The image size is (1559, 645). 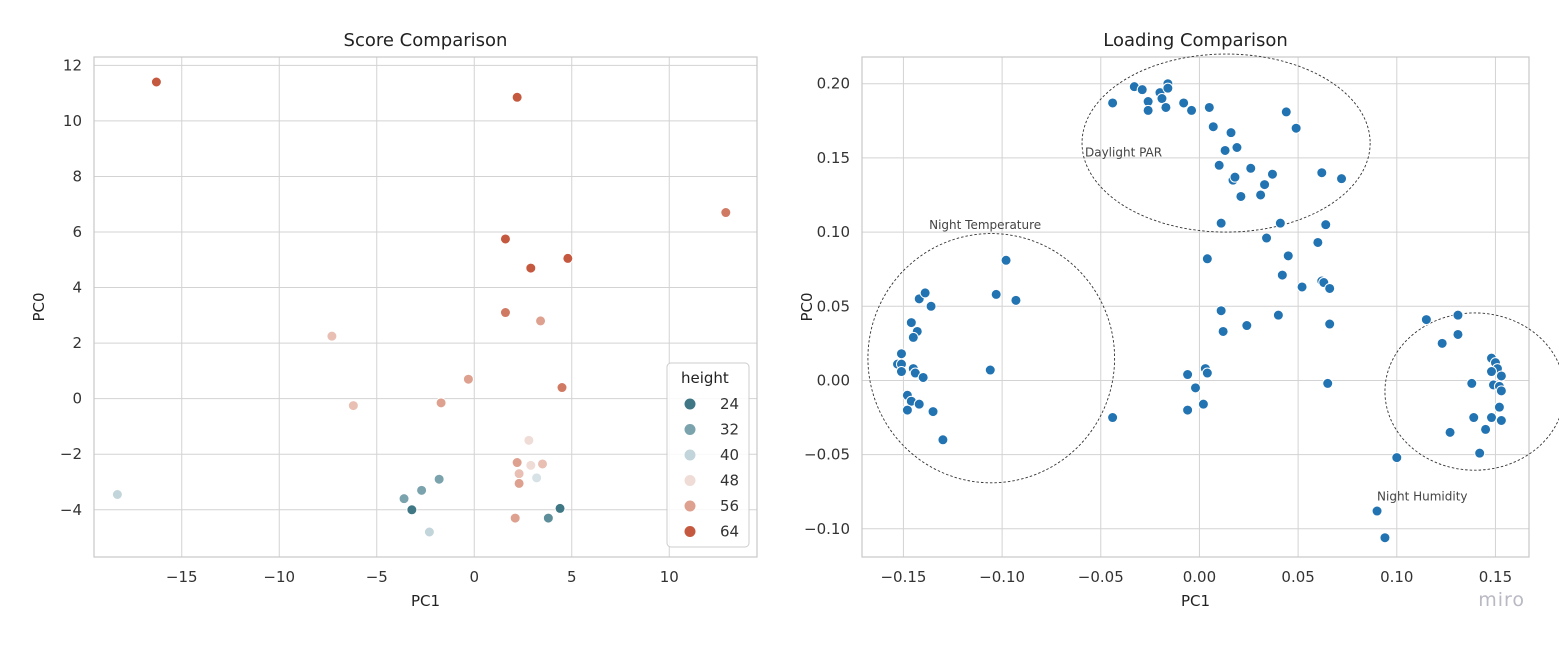 I want to click on score-ytick-label: 8, so click(x=77, y=176).